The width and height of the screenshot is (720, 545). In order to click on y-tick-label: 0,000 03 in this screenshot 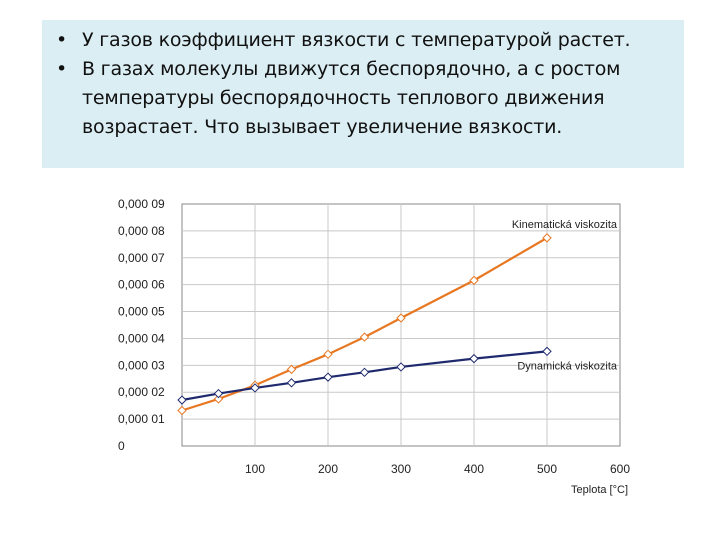, I will do `click(141, 365)`.